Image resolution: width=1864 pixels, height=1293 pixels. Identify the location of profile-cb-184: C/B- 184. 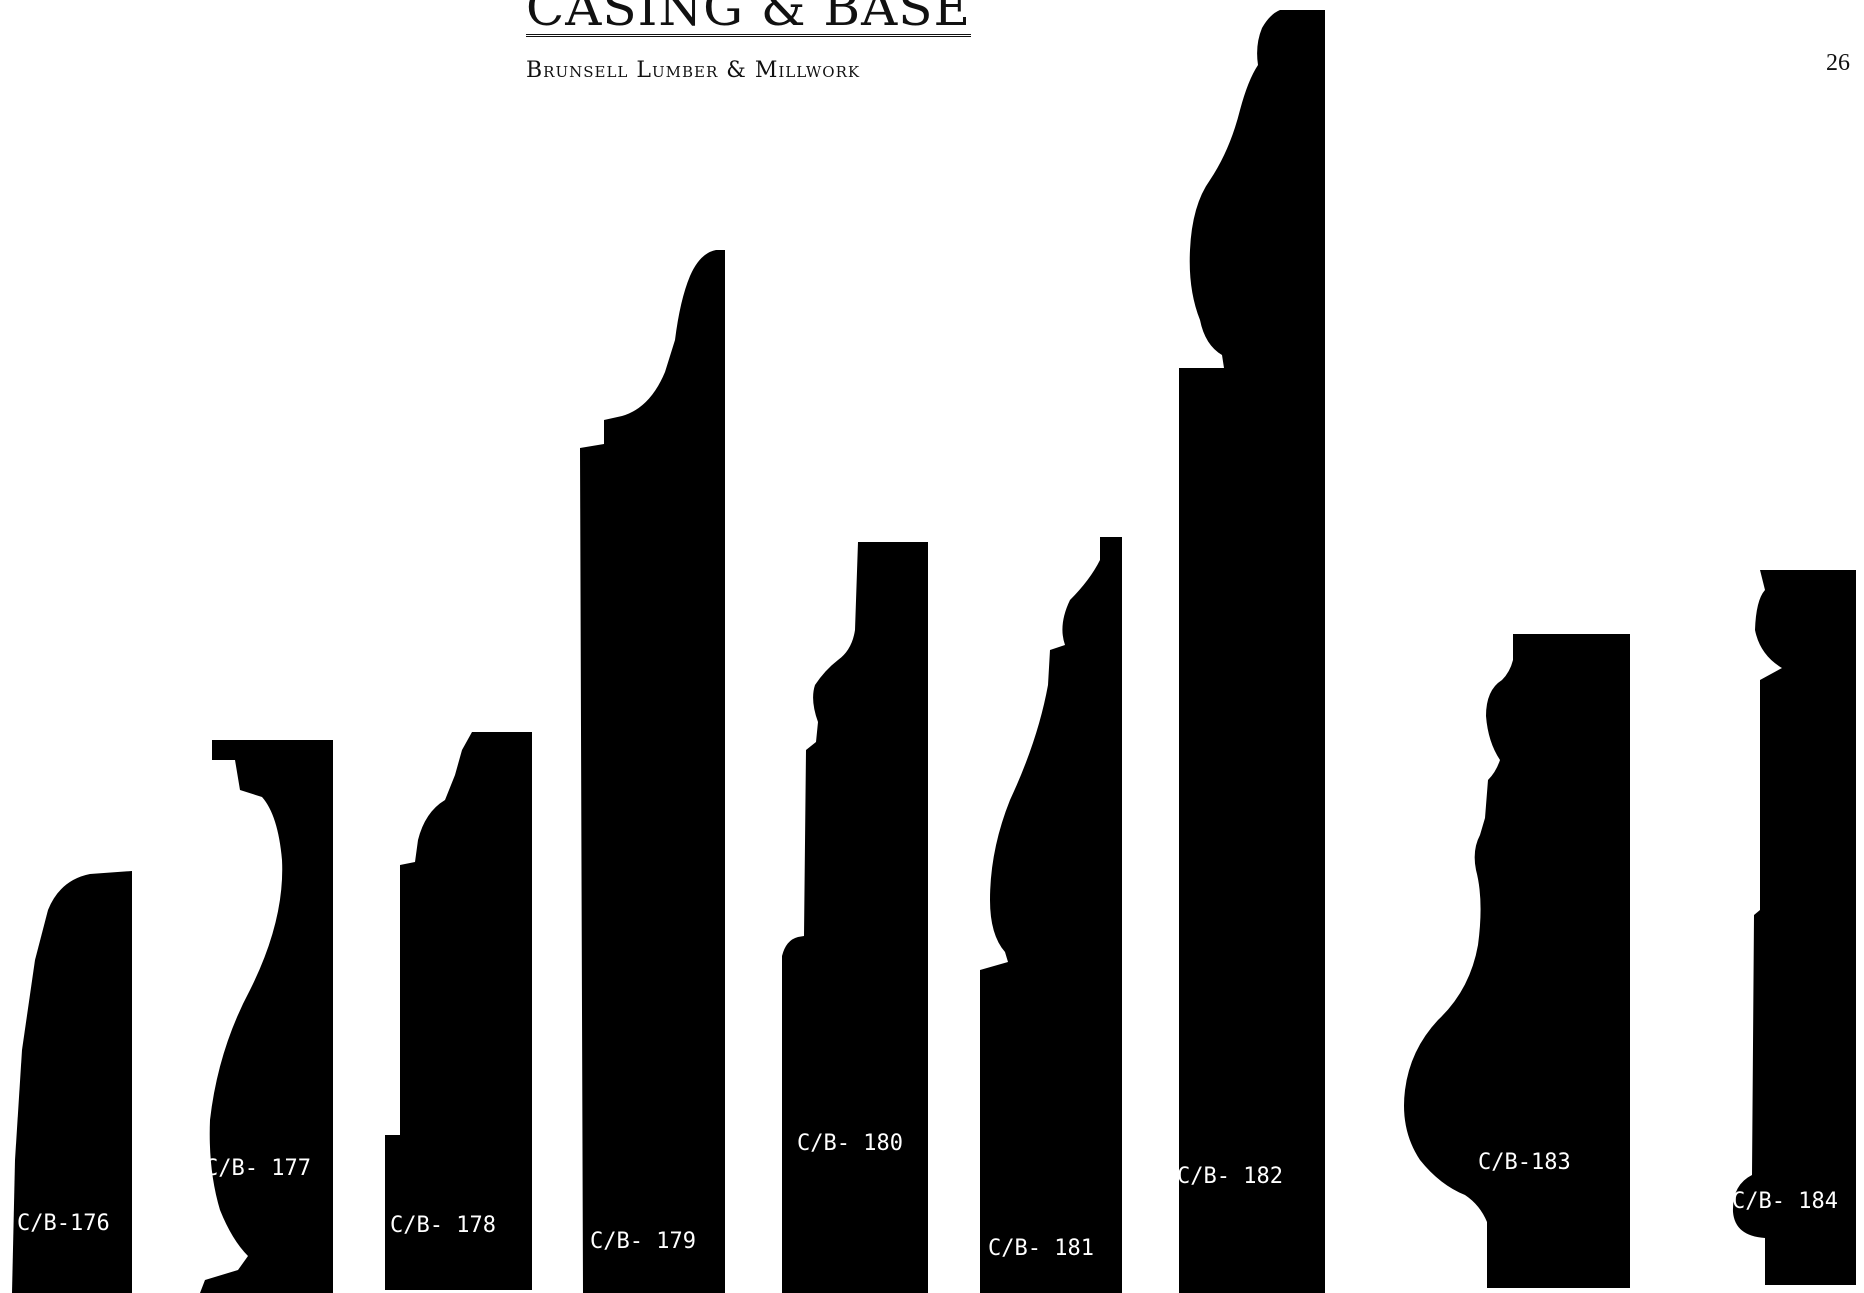
(1794, 927).